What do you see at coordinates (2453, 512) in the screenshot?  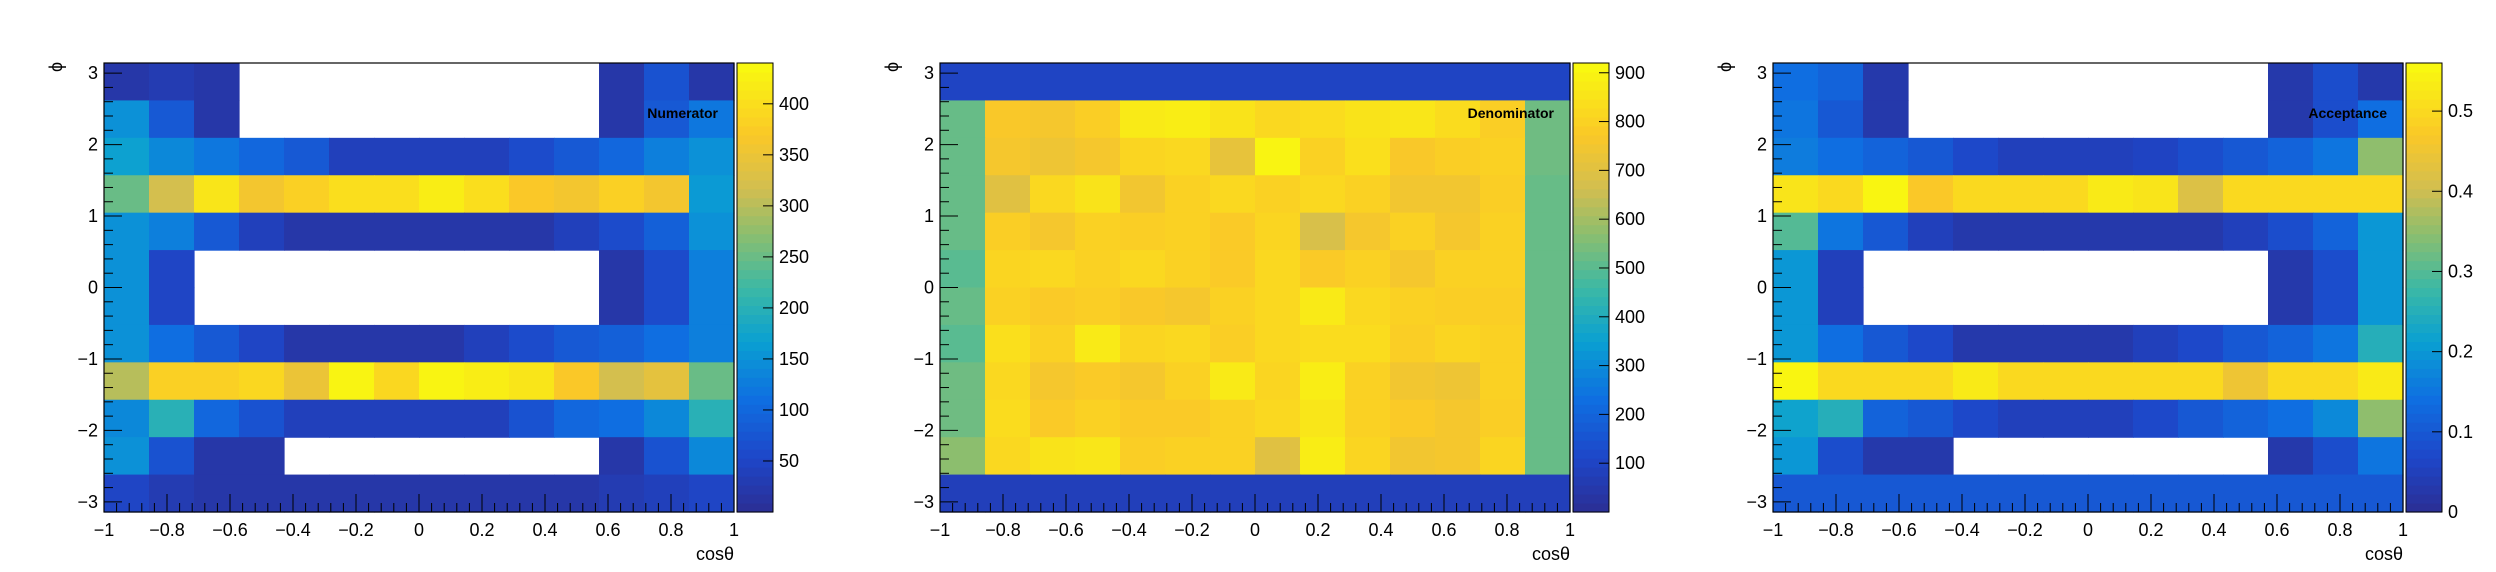 I see `colorbar-tick-label: 0` at bounding box center [2453, 512].